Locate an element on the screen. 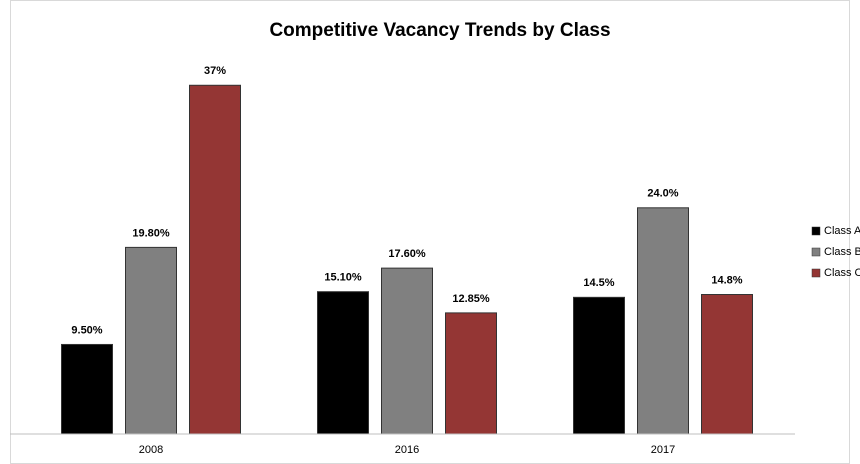  legend-label: Class A is located at coordinates (842, 231).